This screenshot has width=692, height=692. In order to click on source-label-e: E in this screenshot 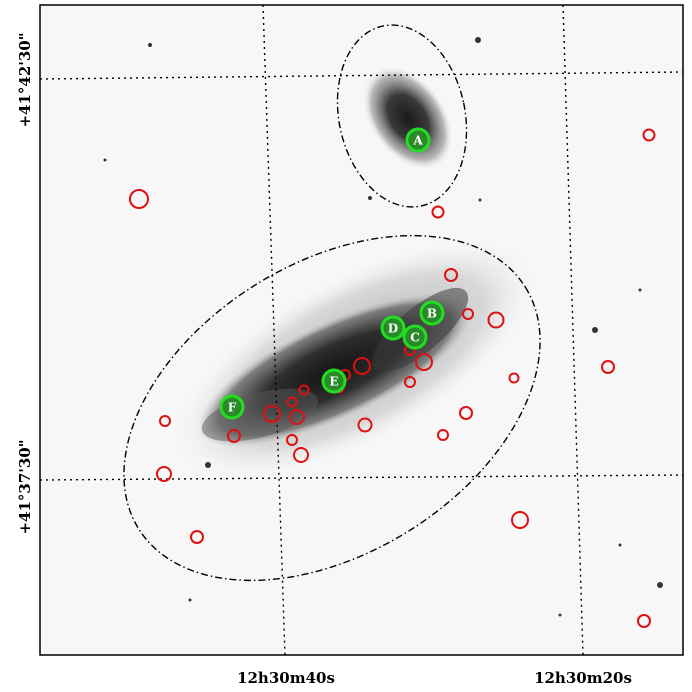, I will do `click(333, 382)`.